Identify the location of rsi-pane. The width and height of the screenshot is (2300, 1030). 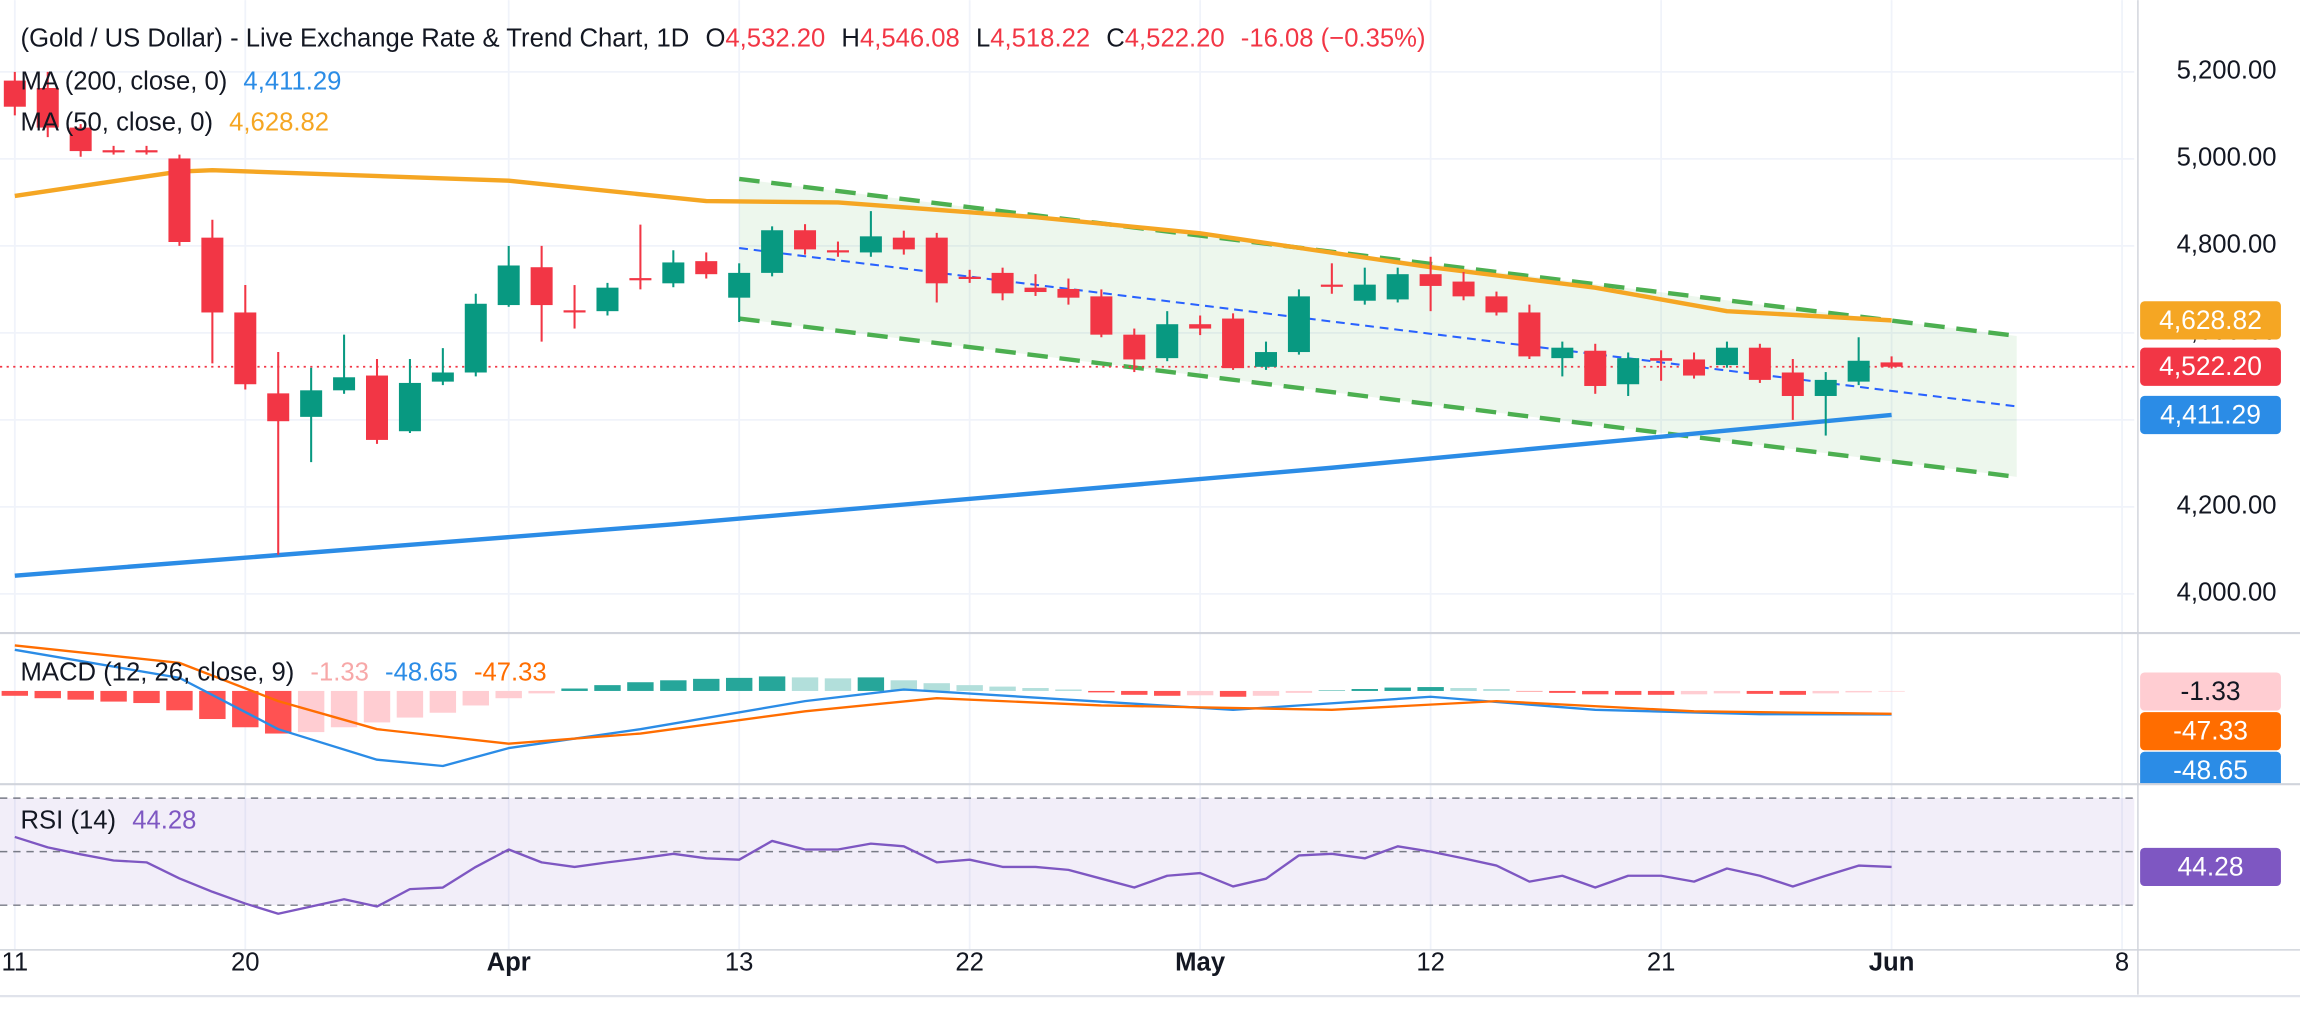
(1067, 856).